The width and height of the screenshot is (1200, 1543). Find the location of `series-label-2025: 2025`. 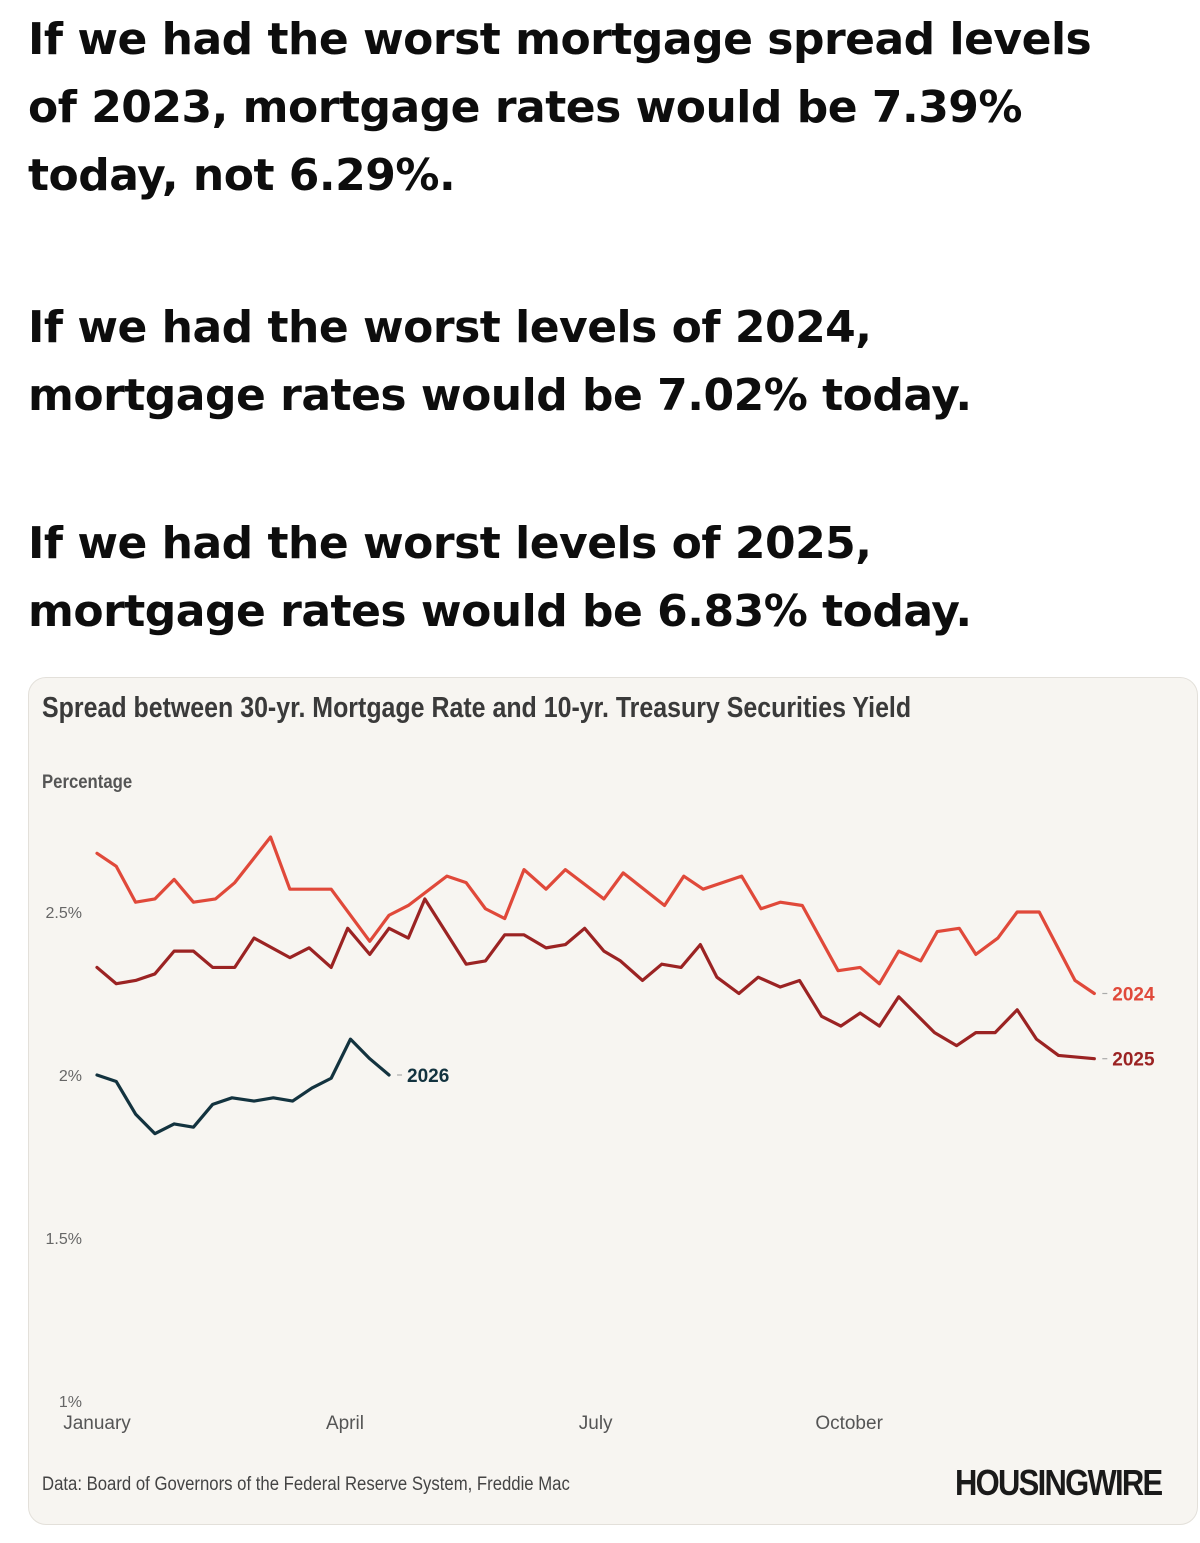

series-label-2025: 2025 is located at coordinates (1133, 1060).